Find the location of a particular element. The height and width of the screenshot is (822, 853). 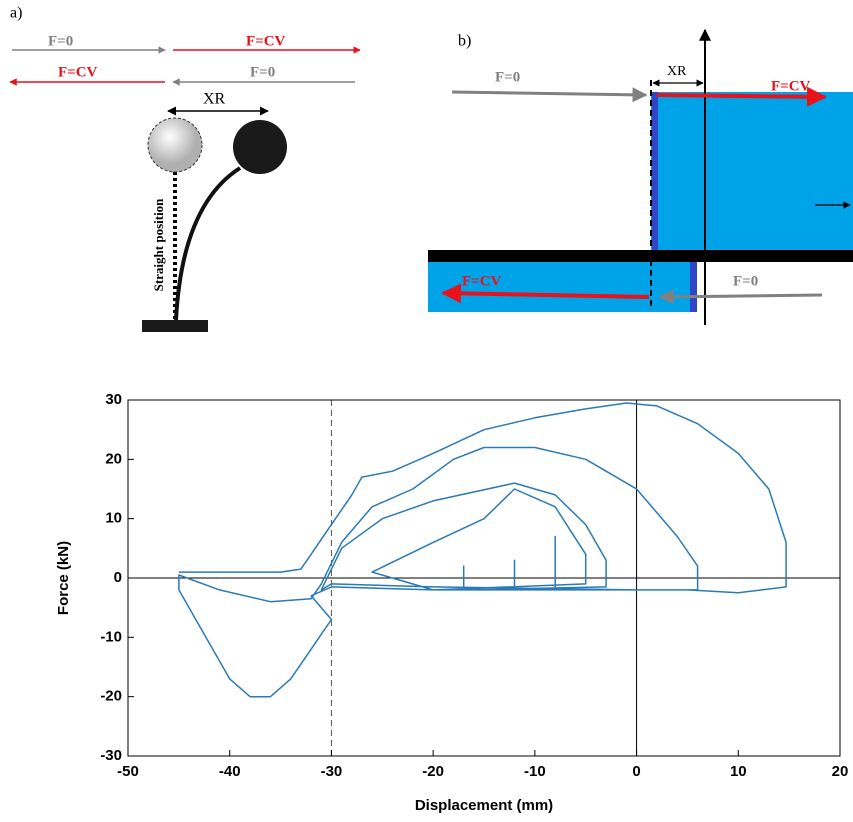

panel-label: b) is located at coordinates (464, 41).